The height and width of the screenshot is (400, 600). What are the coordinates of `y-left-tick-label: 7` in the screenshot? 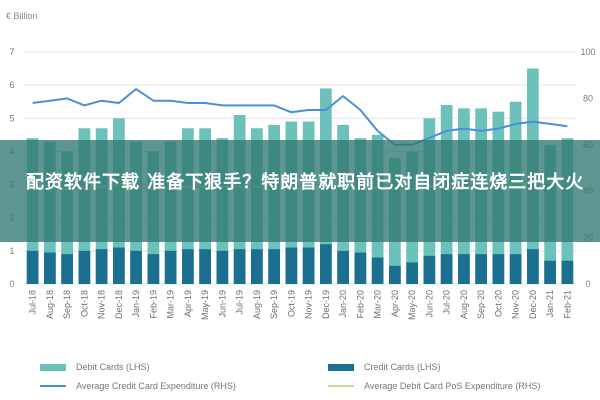 It's located at (11, 52).